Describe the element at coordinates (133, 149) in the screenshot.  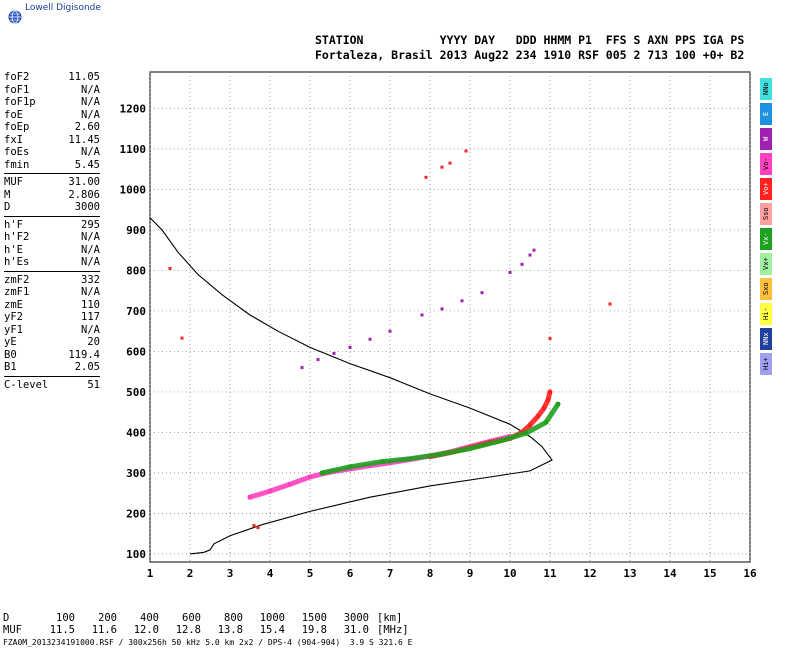
I see `y-tick-label: 1100` at that location.